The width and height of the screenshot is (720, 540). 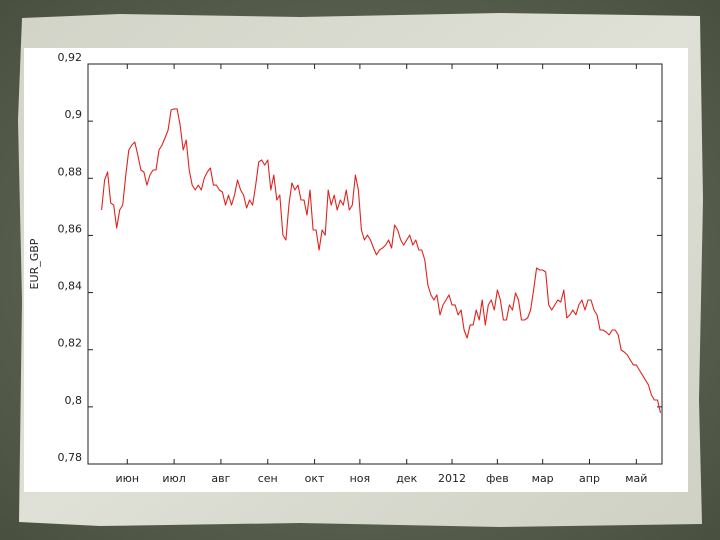 What do you see at coordinates (74, 400) in the screenshot?
I see `y-tick-label: 0,8` at bounding box center [74, 400].